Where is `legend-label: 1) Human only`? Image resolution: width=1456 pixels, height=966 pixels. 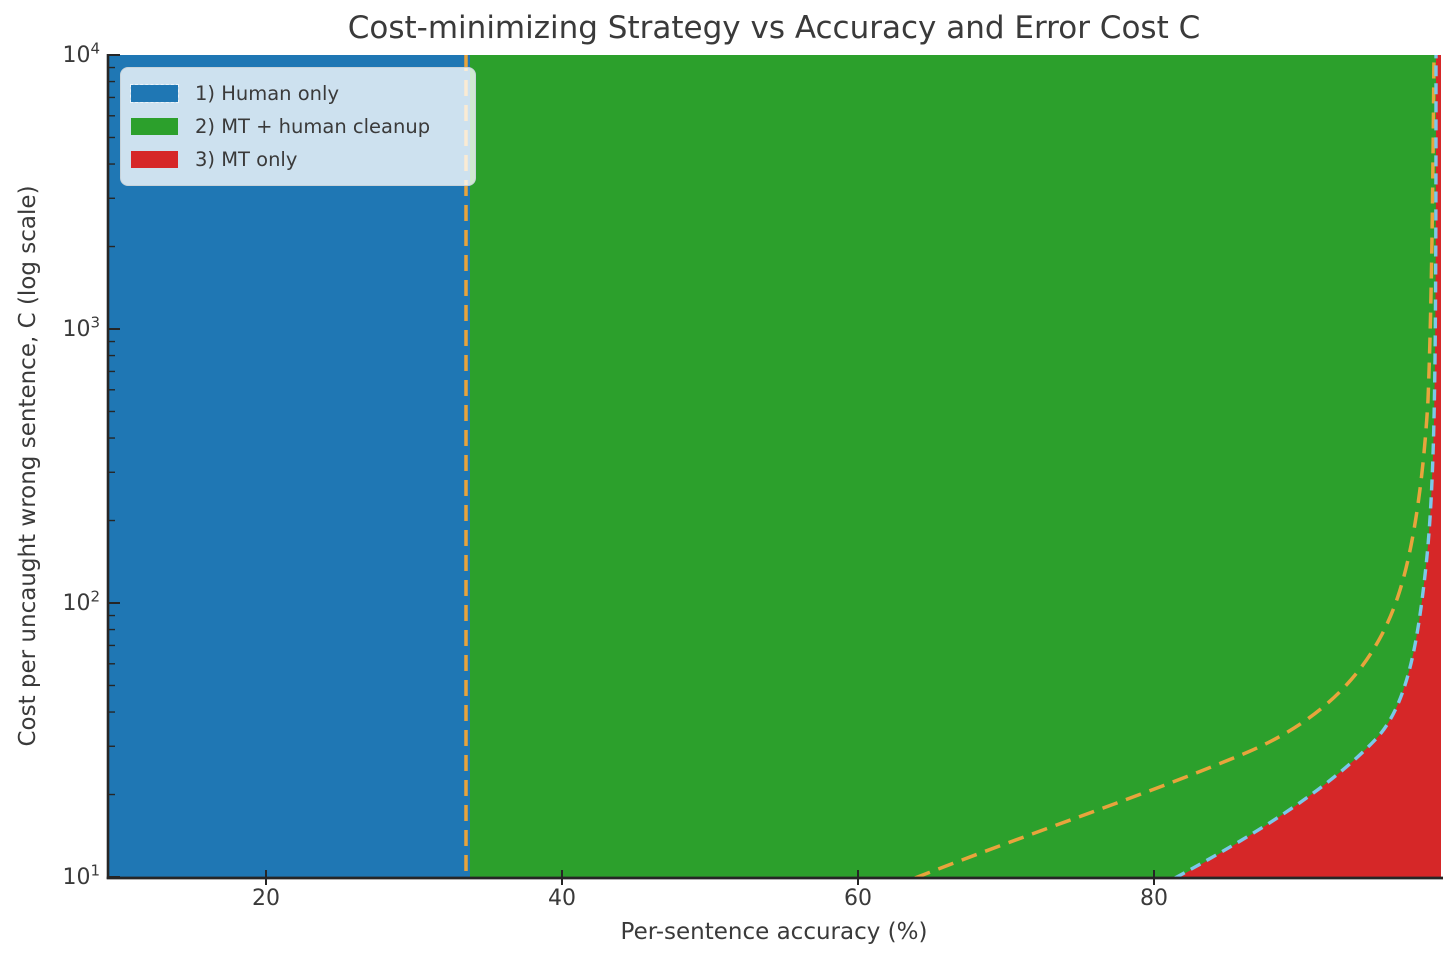
legend-label: 1) Human only is located at coordinates (267, 93).